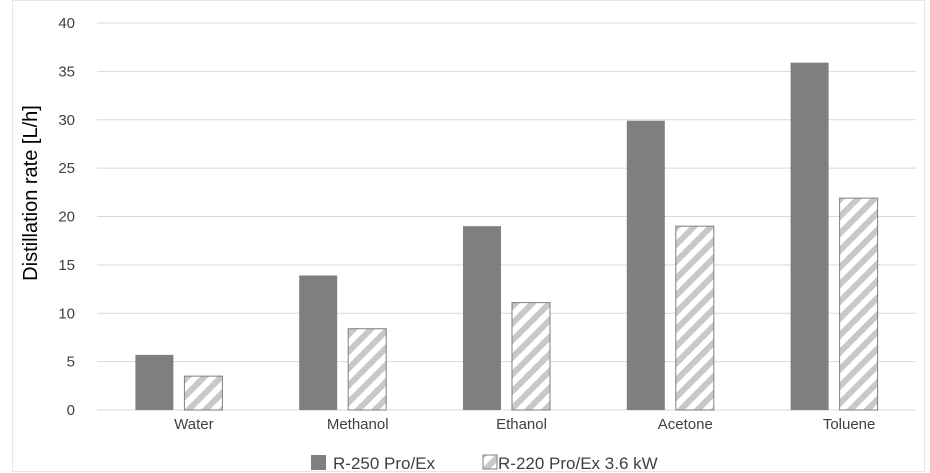 The width and height of the screenshot is (930, 473). Describe the element at coordinates (66, 168) in the screenshot. I see `y-tick-label: 25` at that location.